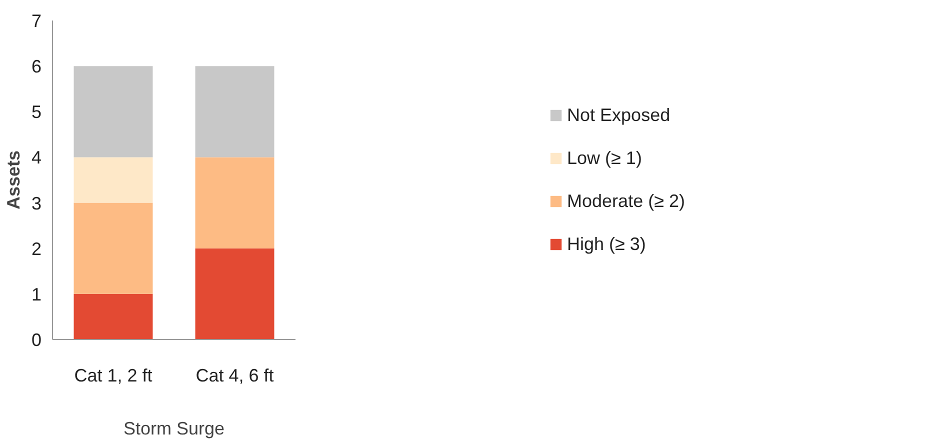 Image resolution: width=938 pixels, height=441 pixels. I want to click on y-tick-label: 5, so click(36, 112).